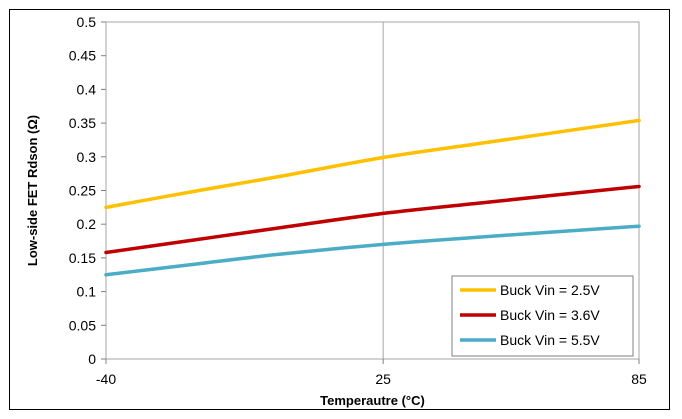 This screenshot has height=419, width=682. What do you see at coordinates (82, 123) in the screenshot?
I see `y-tick-label: 0.35` at bounding box center [82, 123].